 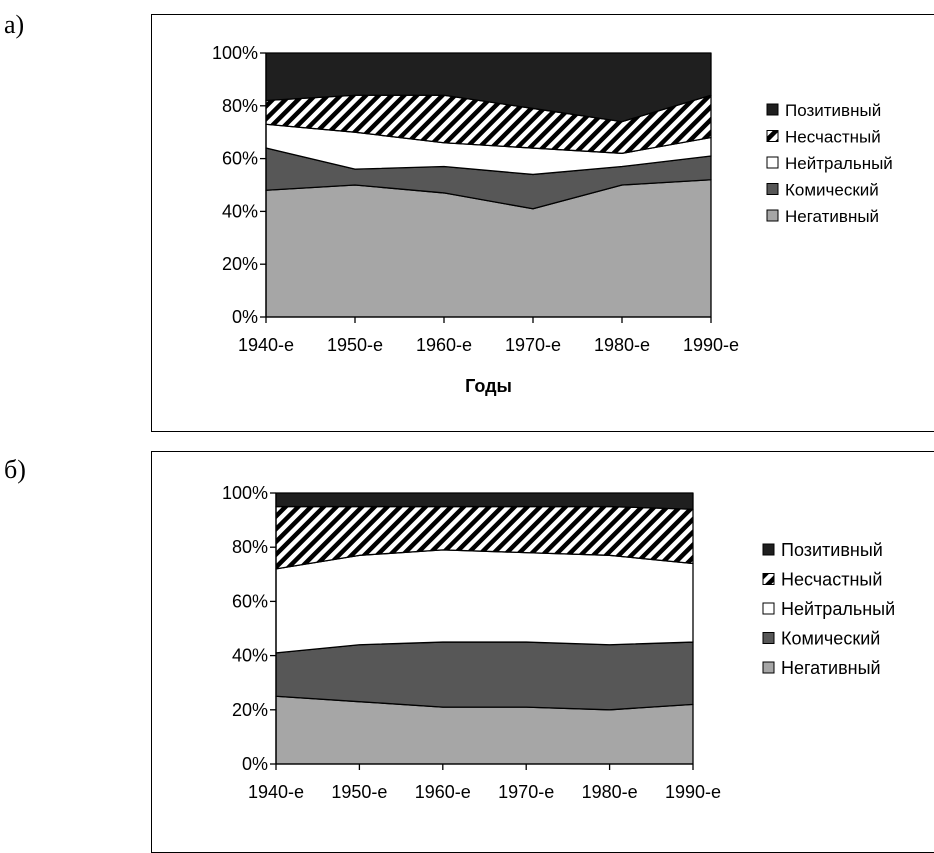 I want to click on area-series-neutral, so click(x=484, y=601).